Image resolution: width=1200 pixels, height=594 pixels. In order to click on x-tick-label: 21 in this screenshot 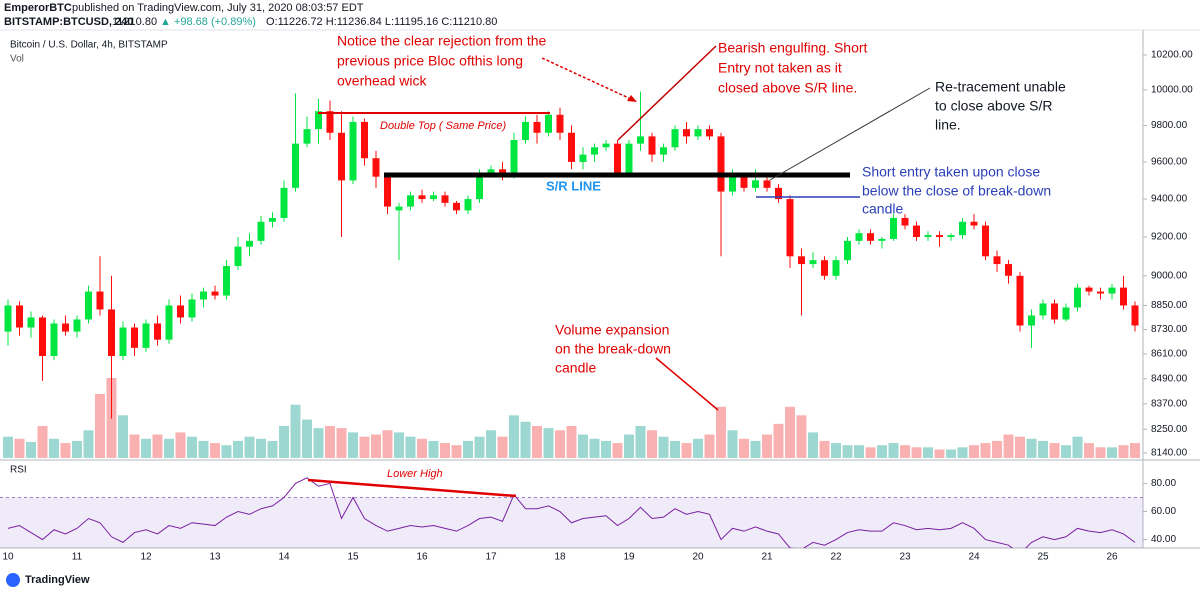, I will do `click(767, 557)`.